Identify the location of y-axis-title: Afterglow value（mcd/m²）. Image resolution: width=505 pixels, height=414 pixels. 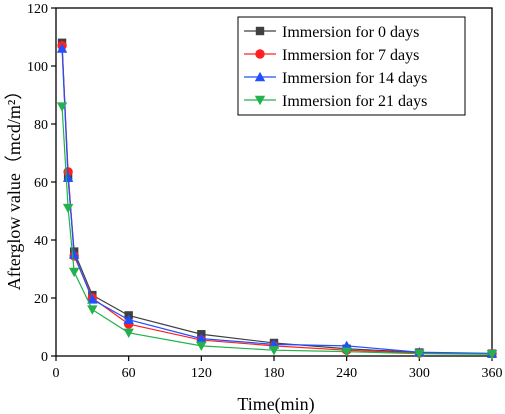
(14, 186).